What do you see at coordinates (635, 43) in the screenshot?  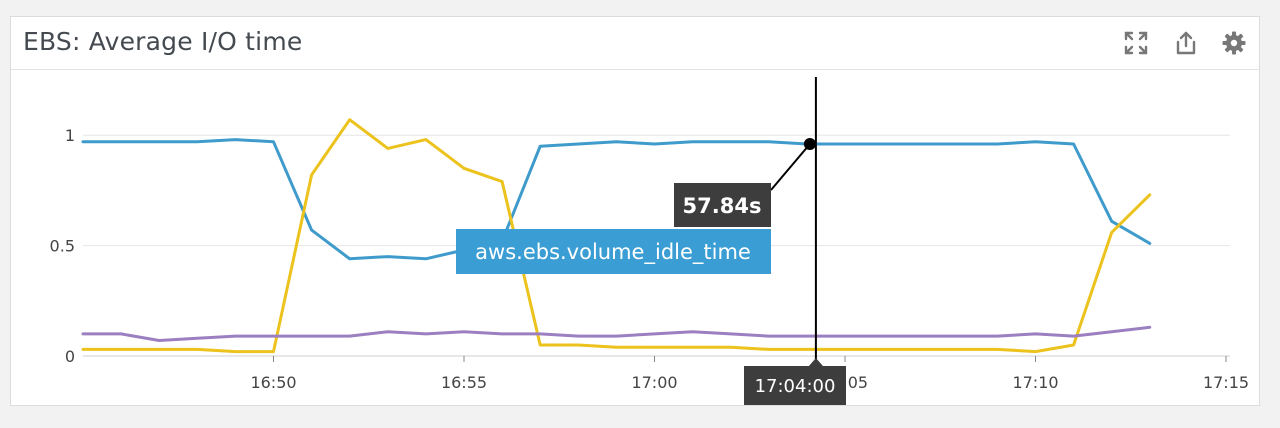 I see `widget-header: EBS: Average I/O time` at bounding box center [635, 43].